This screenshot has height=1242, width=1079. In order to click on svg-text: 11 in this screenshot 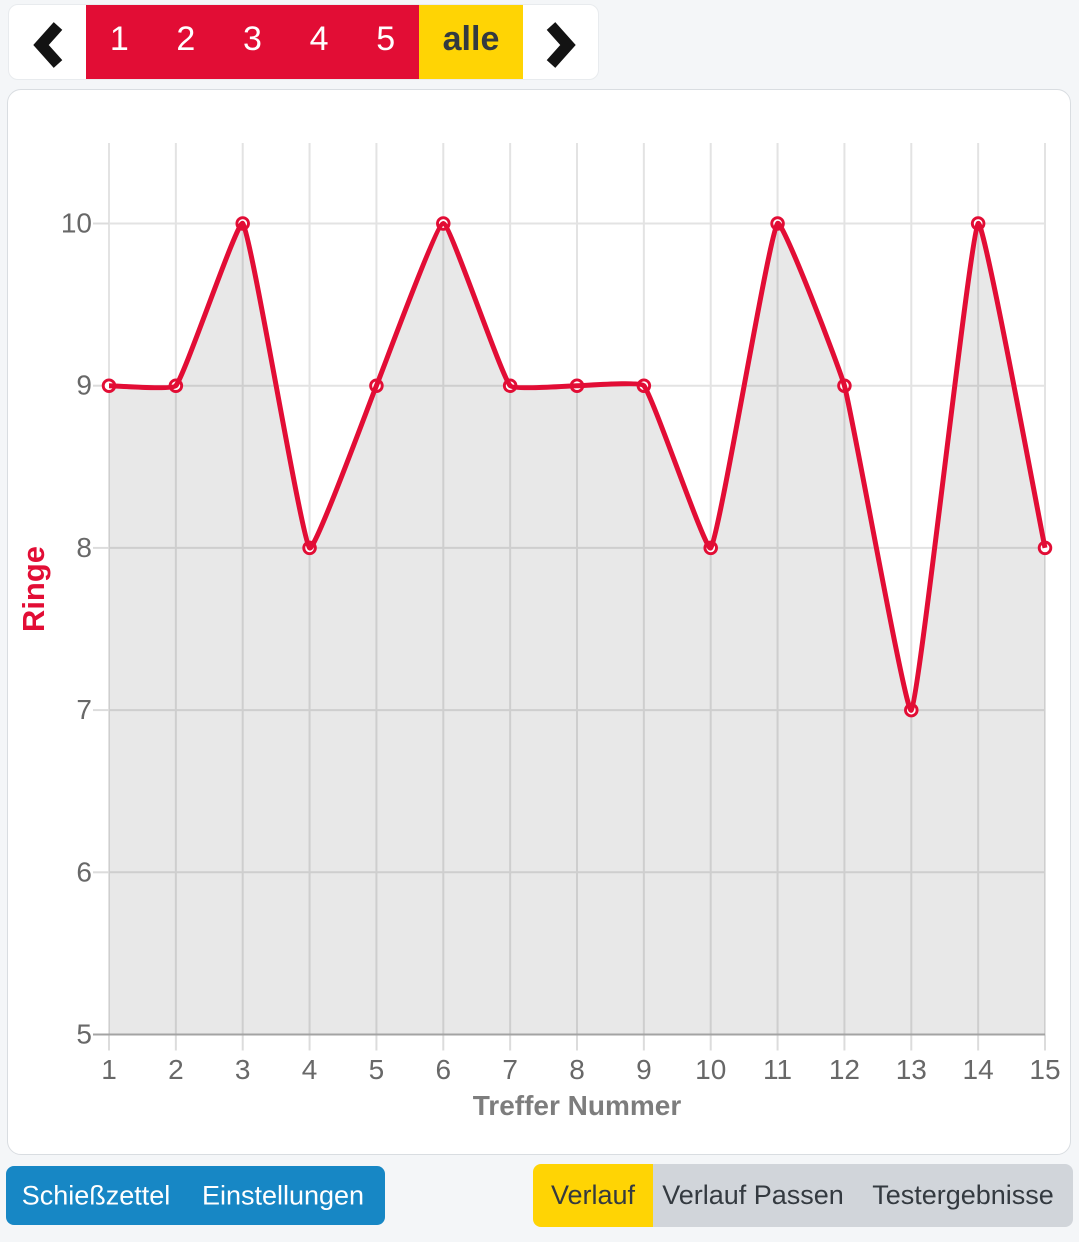, I will do `click(777, 1069)`.